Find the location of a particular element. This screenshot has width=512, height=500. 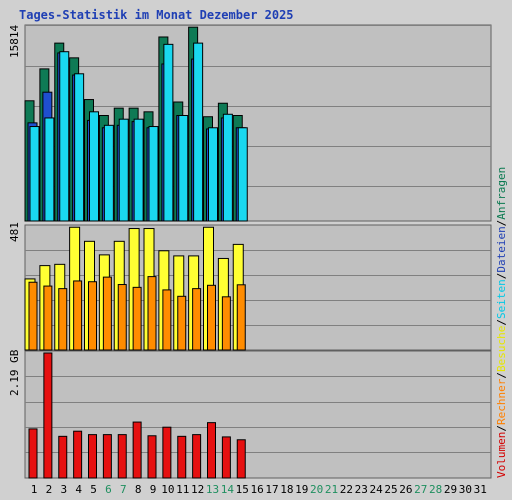

legend-item-rechner: Rechner is located at coordinates (501, 401).